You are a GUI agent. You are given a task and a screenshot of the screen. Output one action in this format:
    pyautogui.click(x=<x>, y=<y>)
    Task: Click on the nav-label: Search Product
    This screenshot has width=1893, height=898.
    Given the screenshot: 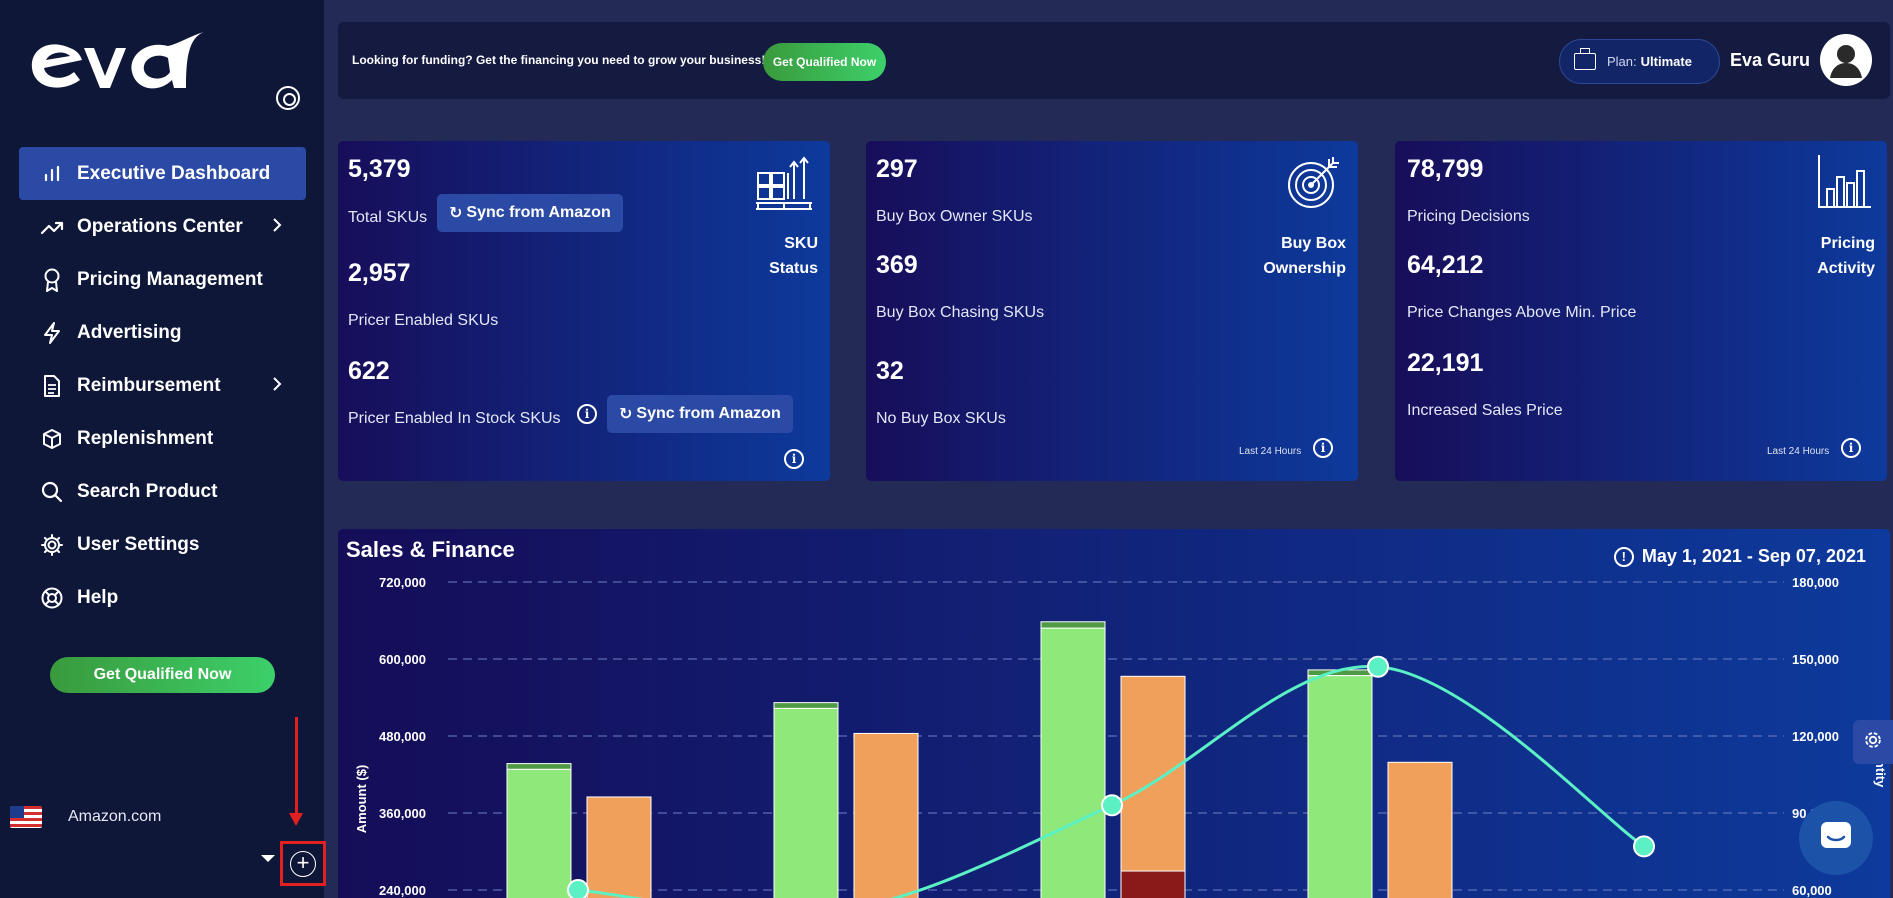 What is the action you would take?
    pyautogui.click(x=147, y=491)
    